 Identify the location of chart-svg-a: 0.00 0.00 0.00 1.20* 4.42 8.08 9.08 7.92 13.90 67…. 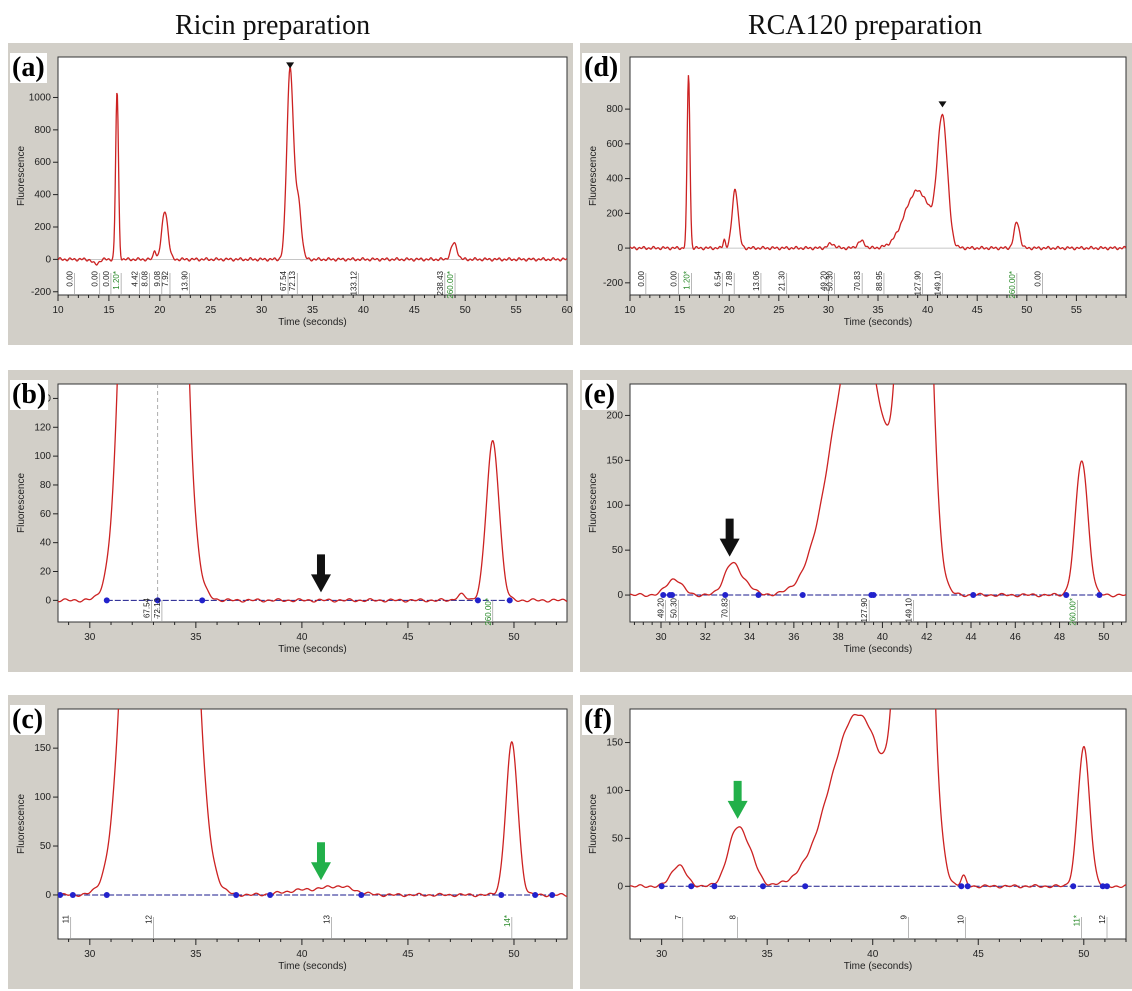
(294, 192).